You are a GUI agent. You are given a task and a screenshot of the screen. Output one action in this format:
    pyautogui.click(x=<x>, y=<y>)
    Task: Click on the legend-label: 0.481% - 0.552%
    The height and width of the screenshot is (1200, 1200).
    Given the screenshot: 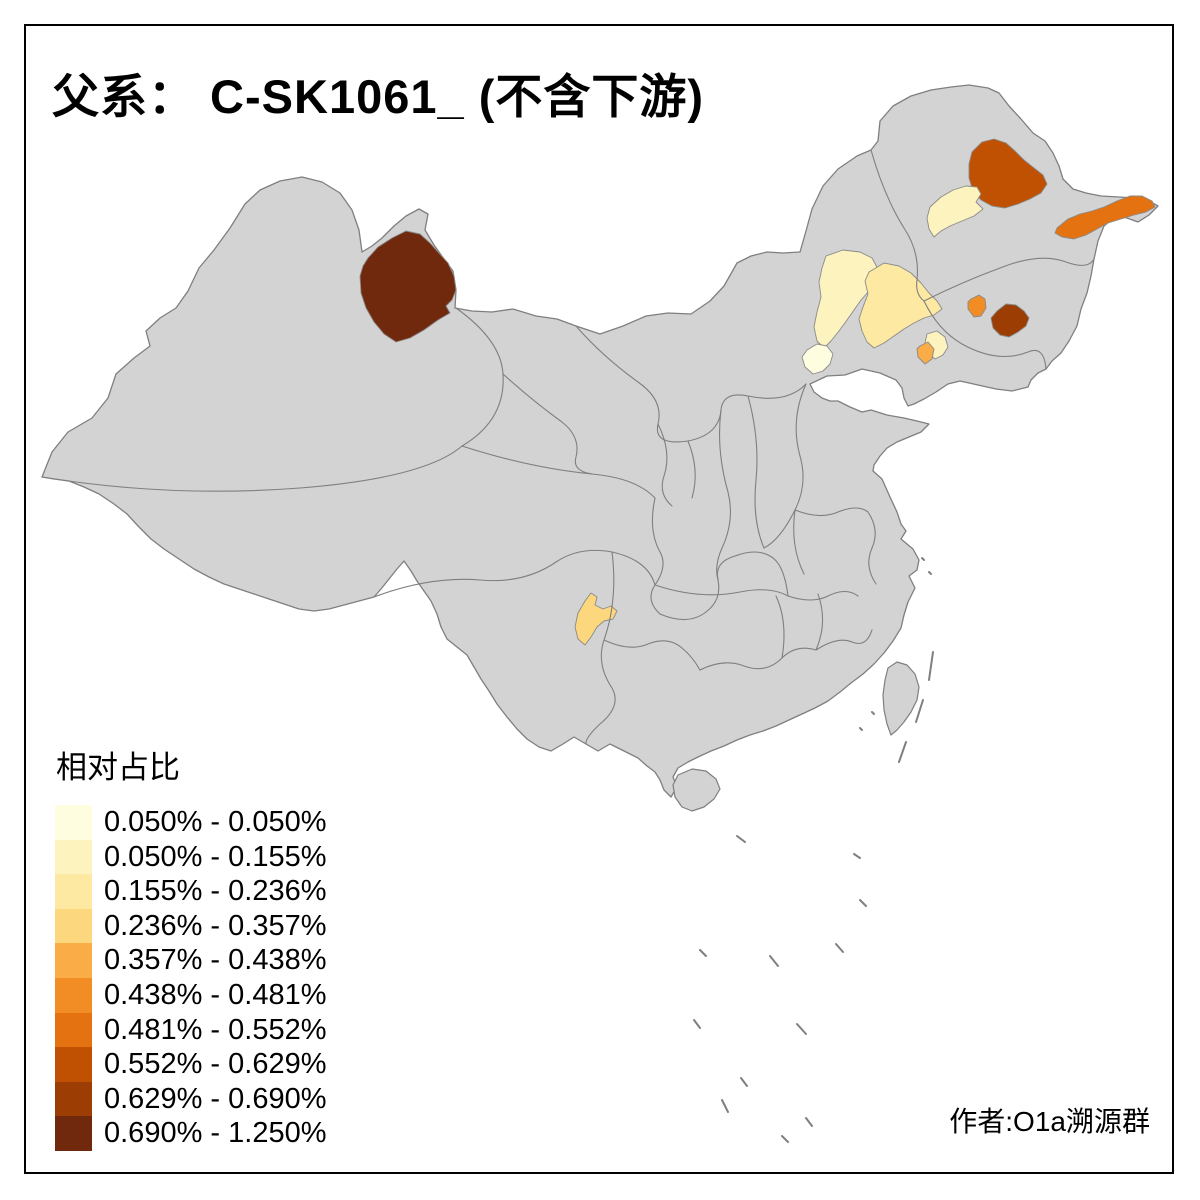 What is the action you would take?
    pyautogui.click(x=215, y=1029)
    